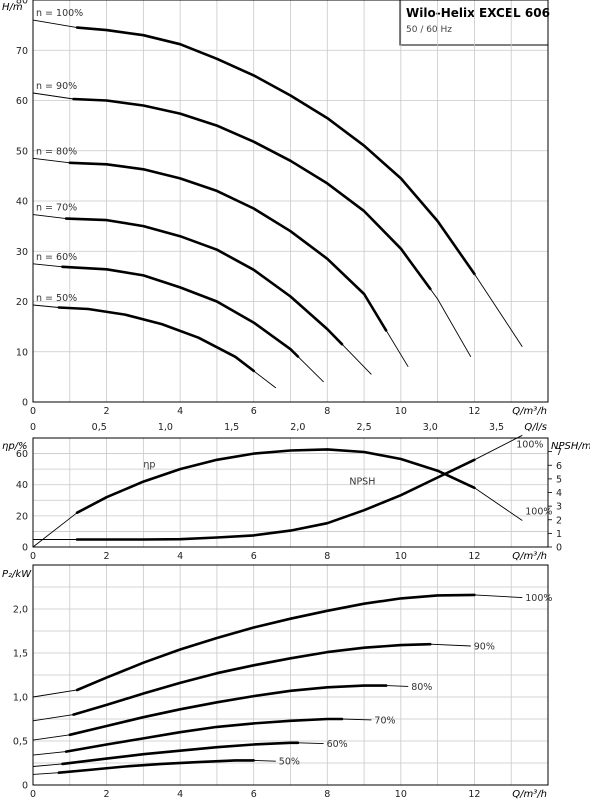 The width and height of the screenshot is (590, 800). What do you see at coordinates (297, 427) in the screenshot?
I see `secondary-x-tick-label: 2,0` at bounding box center [297, 427].